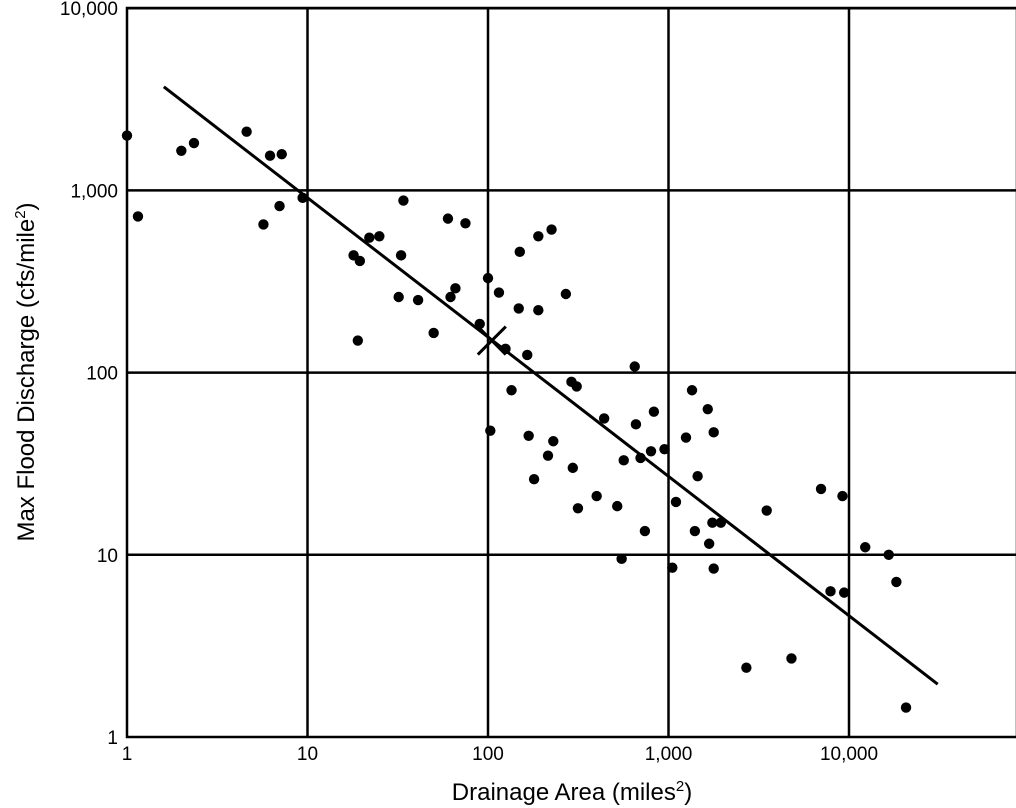  Describe the element at coordinates (107, 556) in the screenshot. I see `y-tick-label: 10` at that location.